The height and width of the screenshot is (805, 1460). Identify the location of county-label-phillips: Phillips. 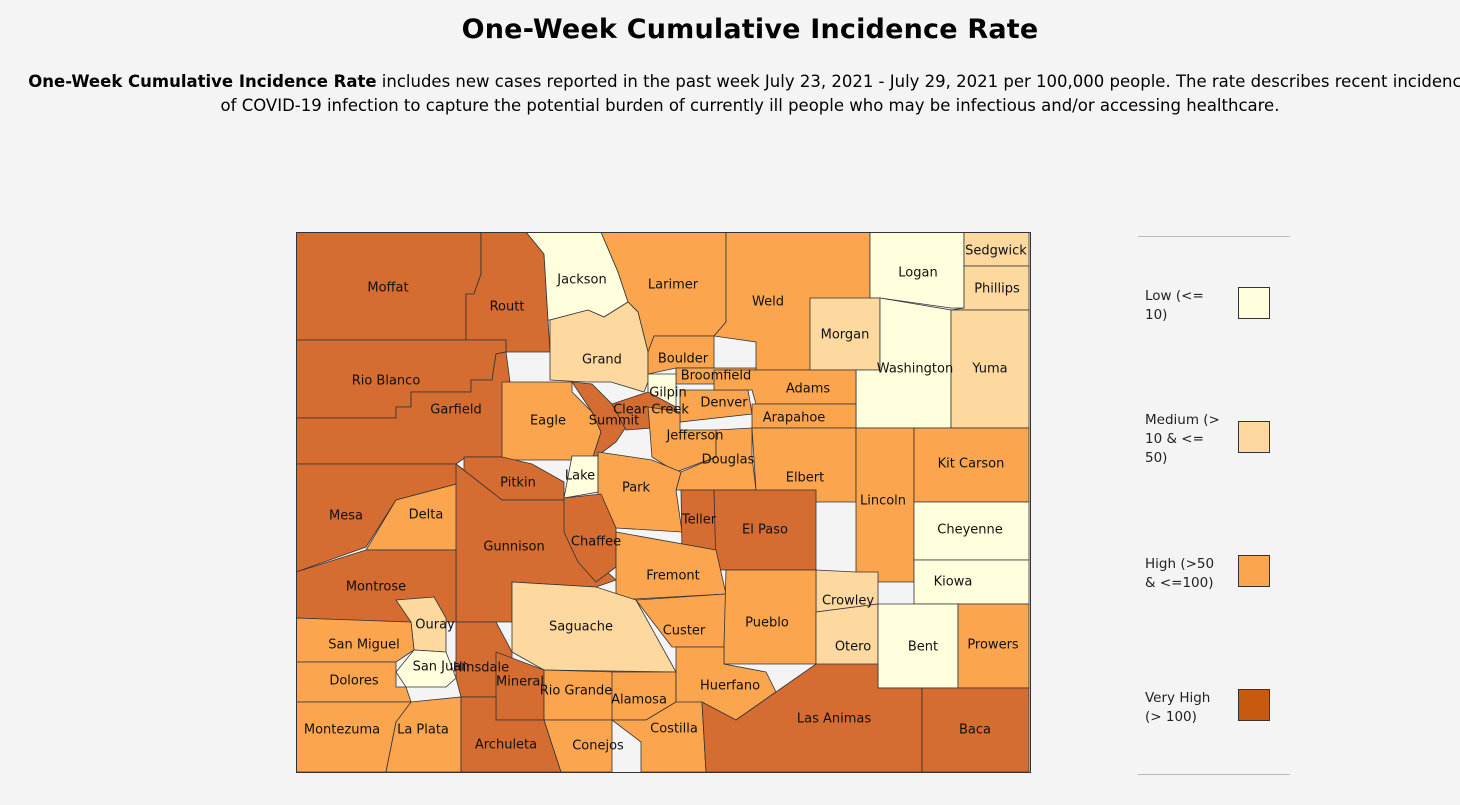
(997, 289).